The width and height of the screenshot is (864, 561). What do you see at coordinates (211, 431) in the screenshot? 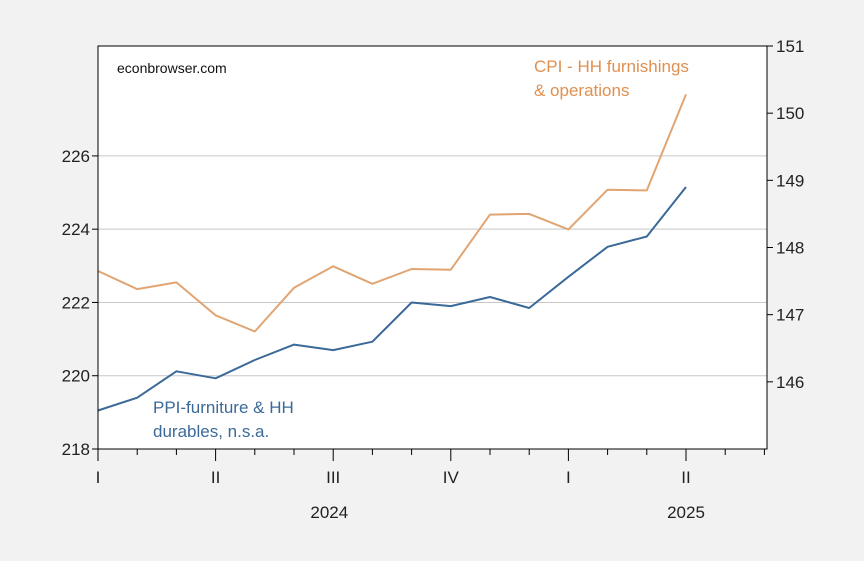
I see `ppi-label-line-2: durables, n.s.a.` at bounding box center [211, 431].